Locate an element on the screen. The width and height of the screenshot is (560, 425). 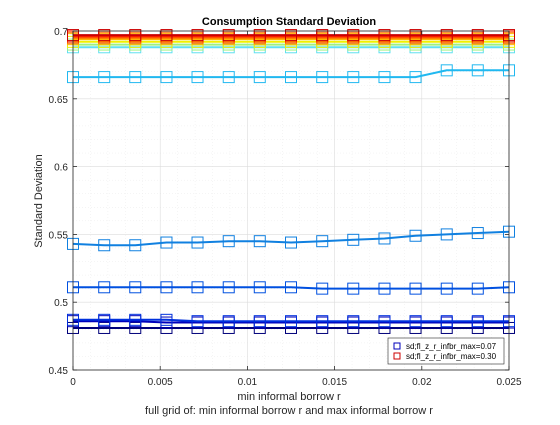
y-tick-label: 0.45 is located at coordinates (59, 371).